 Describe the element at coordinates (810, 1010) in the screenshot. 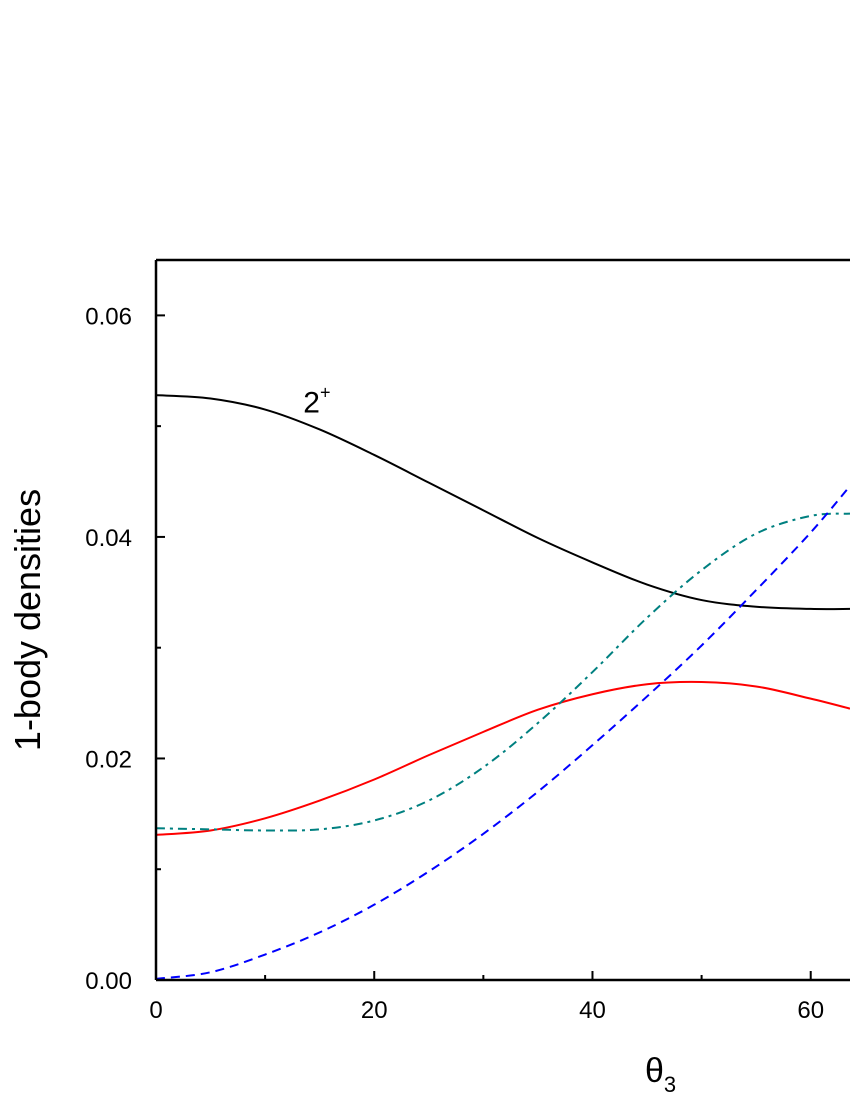

I see `x-tick-label: 60` at that location.